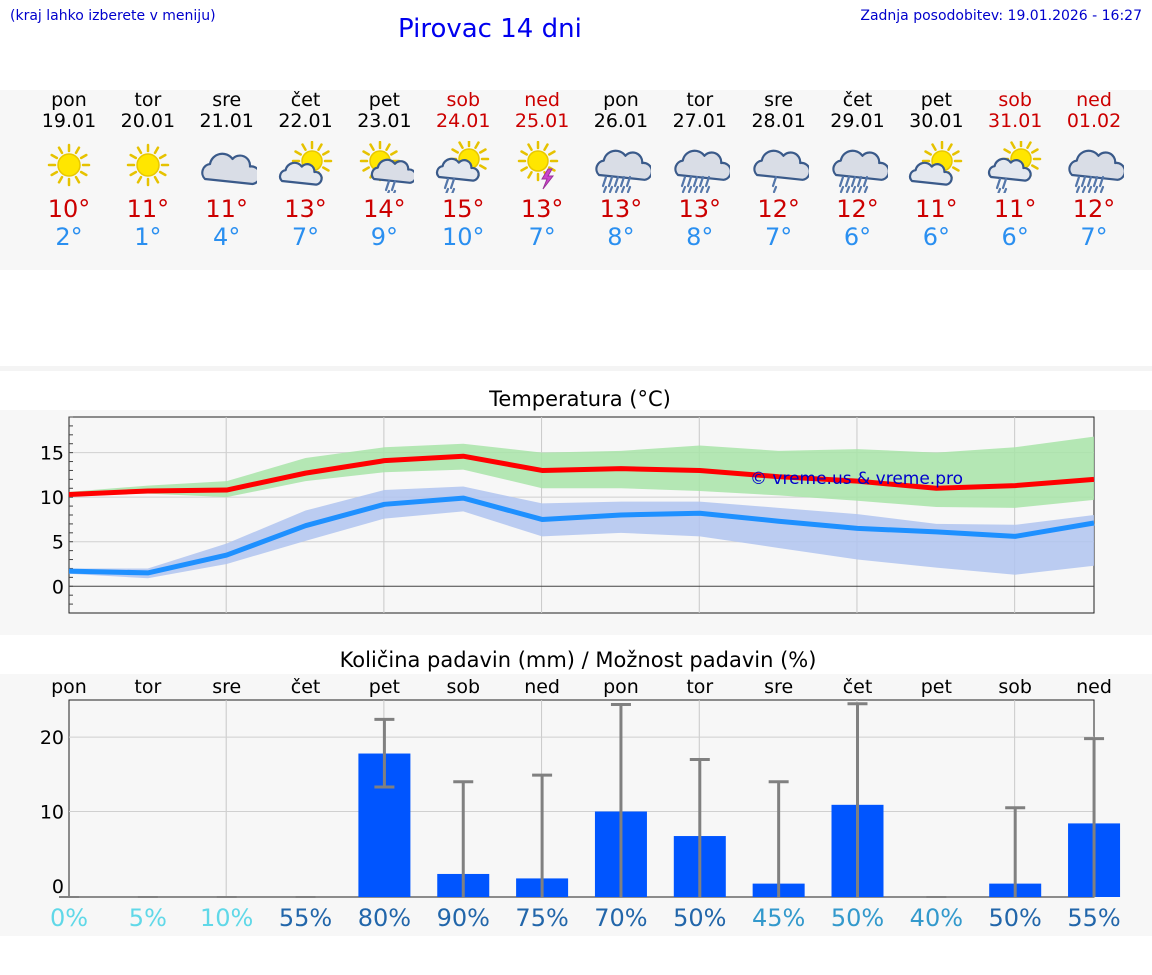 Image resolution: width=1152 pixels, height=975 pixels. Describe the element at coordinates (226, 687) in the screenshot. I see `x-category-label: sre` at that location.